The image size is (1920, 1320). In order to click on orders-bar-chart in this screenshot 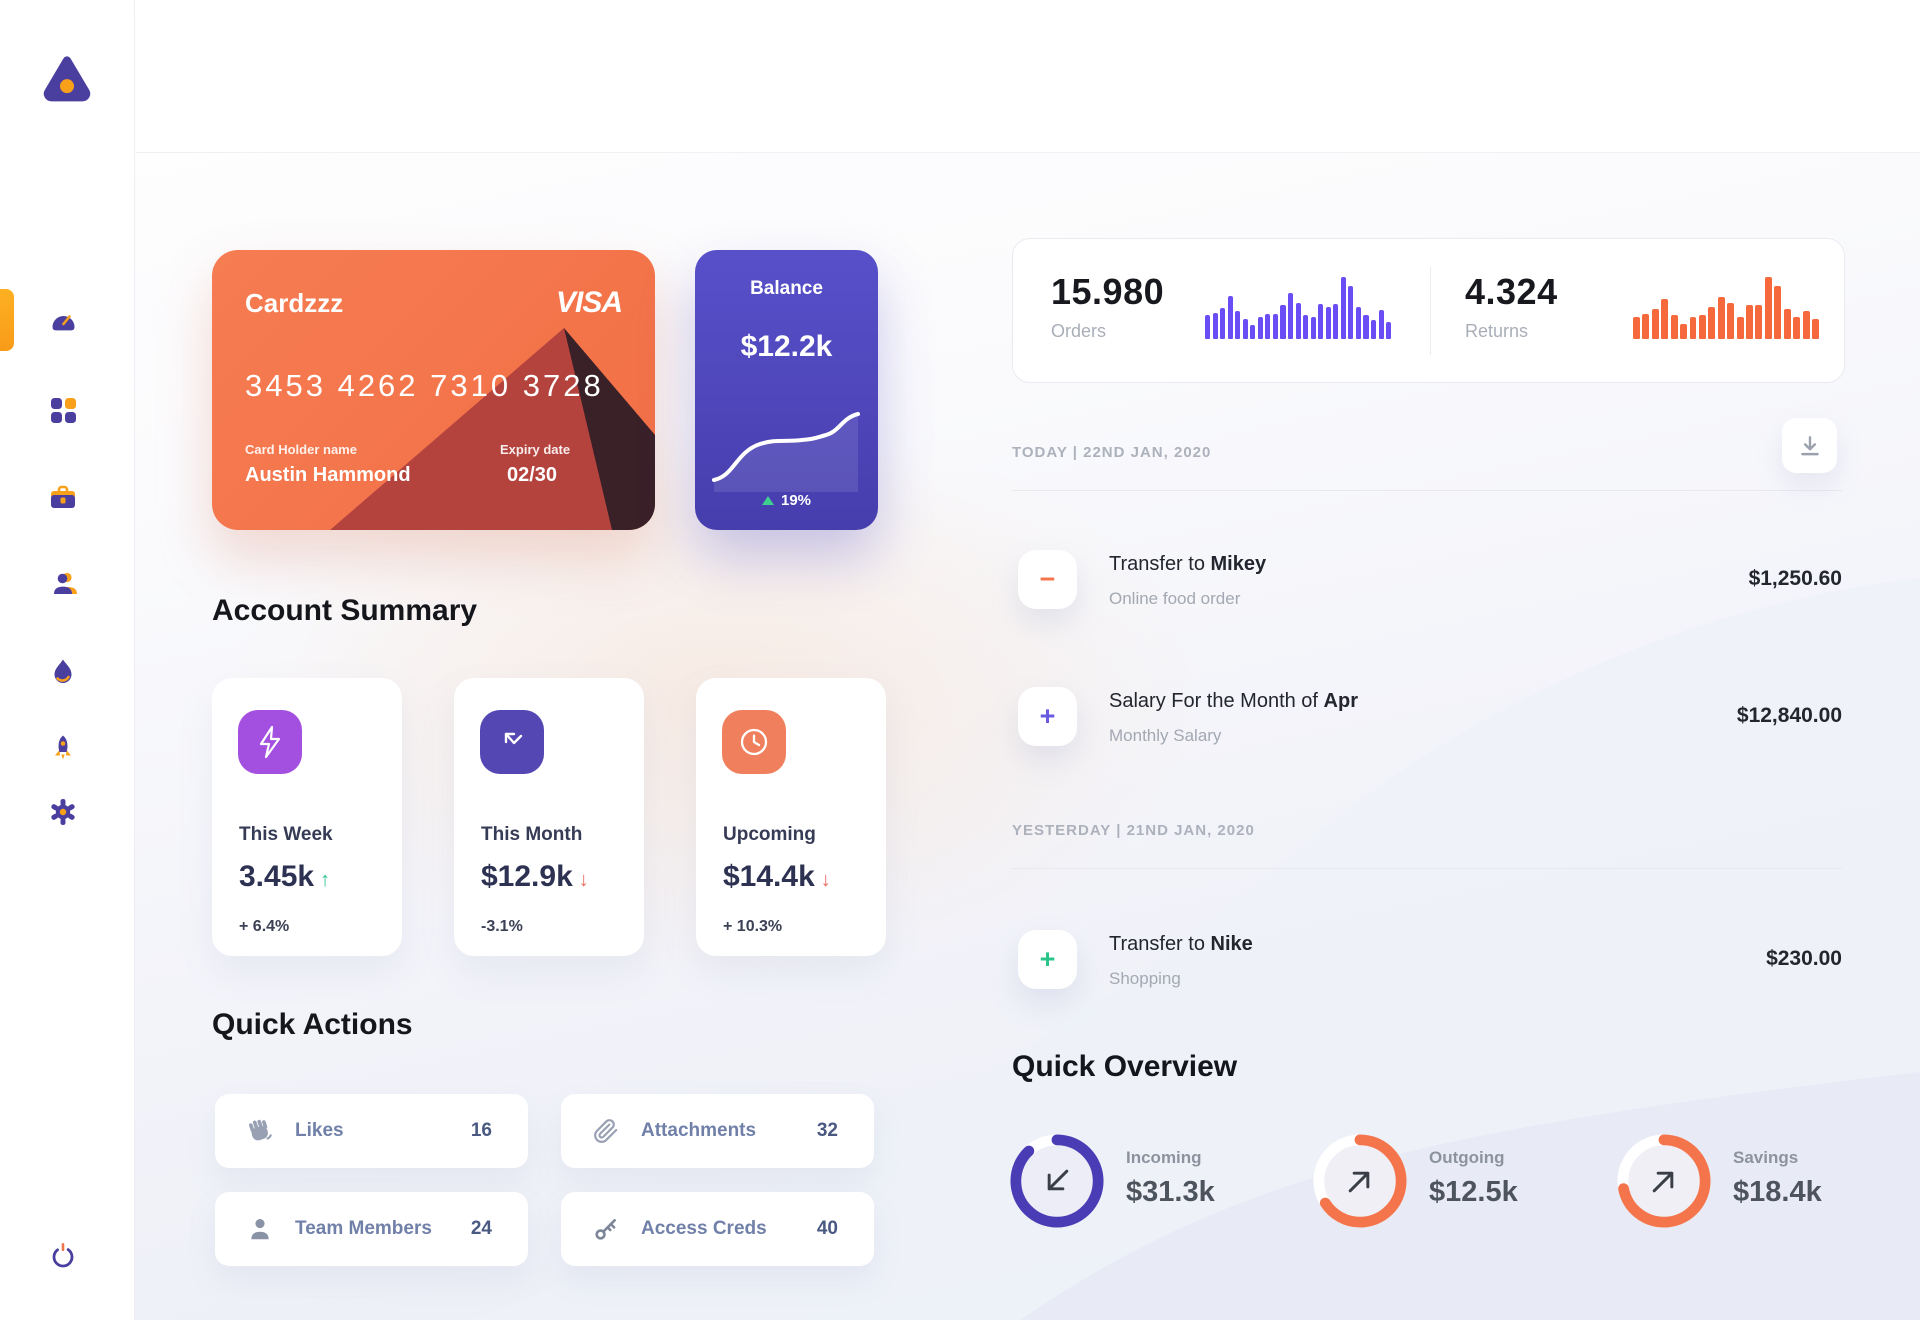, I will do `click(1298, 308)`.